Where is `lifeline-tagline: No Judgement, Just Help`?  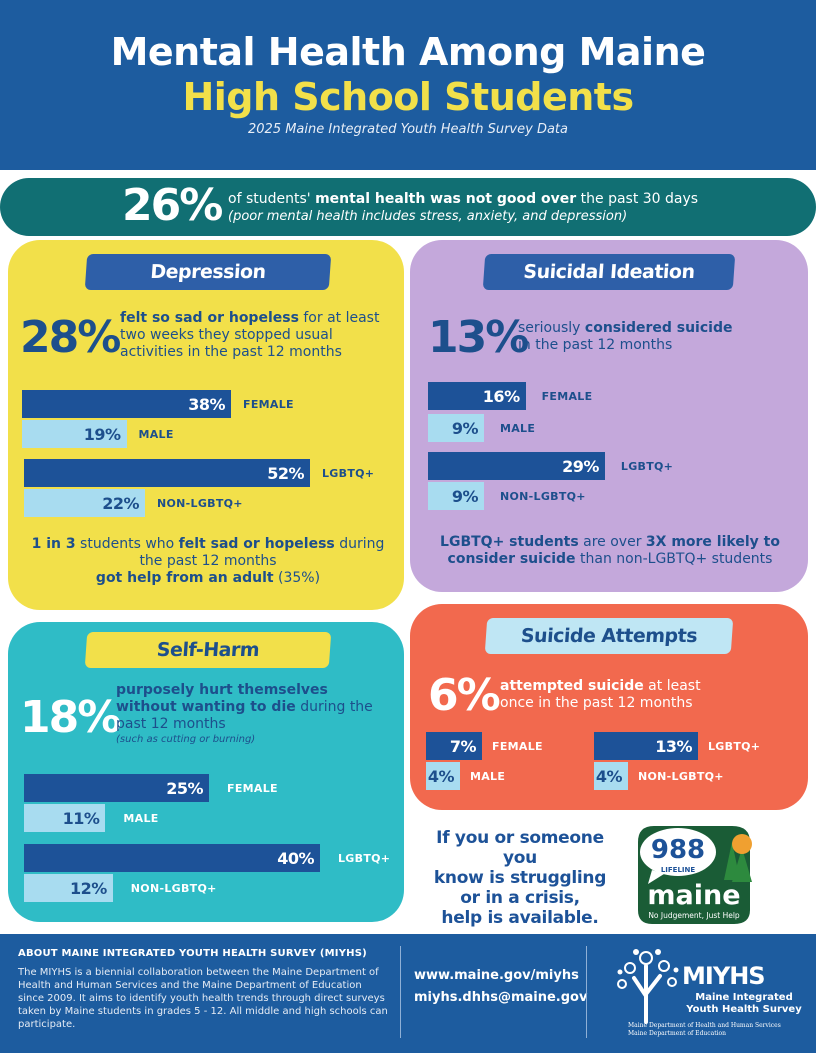
lifeline-tagline: No Judgement, Just Help is located at coordinates (694, 915).